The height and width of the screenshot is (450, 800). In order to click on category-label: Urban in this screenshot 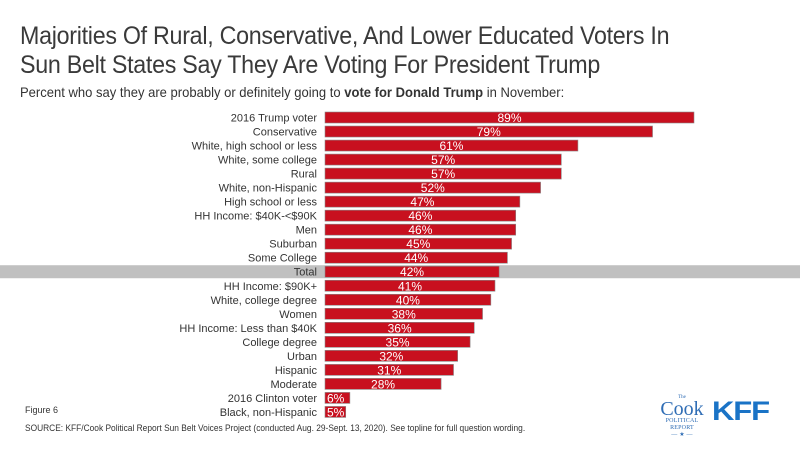, I will do `click(302, 357)`.